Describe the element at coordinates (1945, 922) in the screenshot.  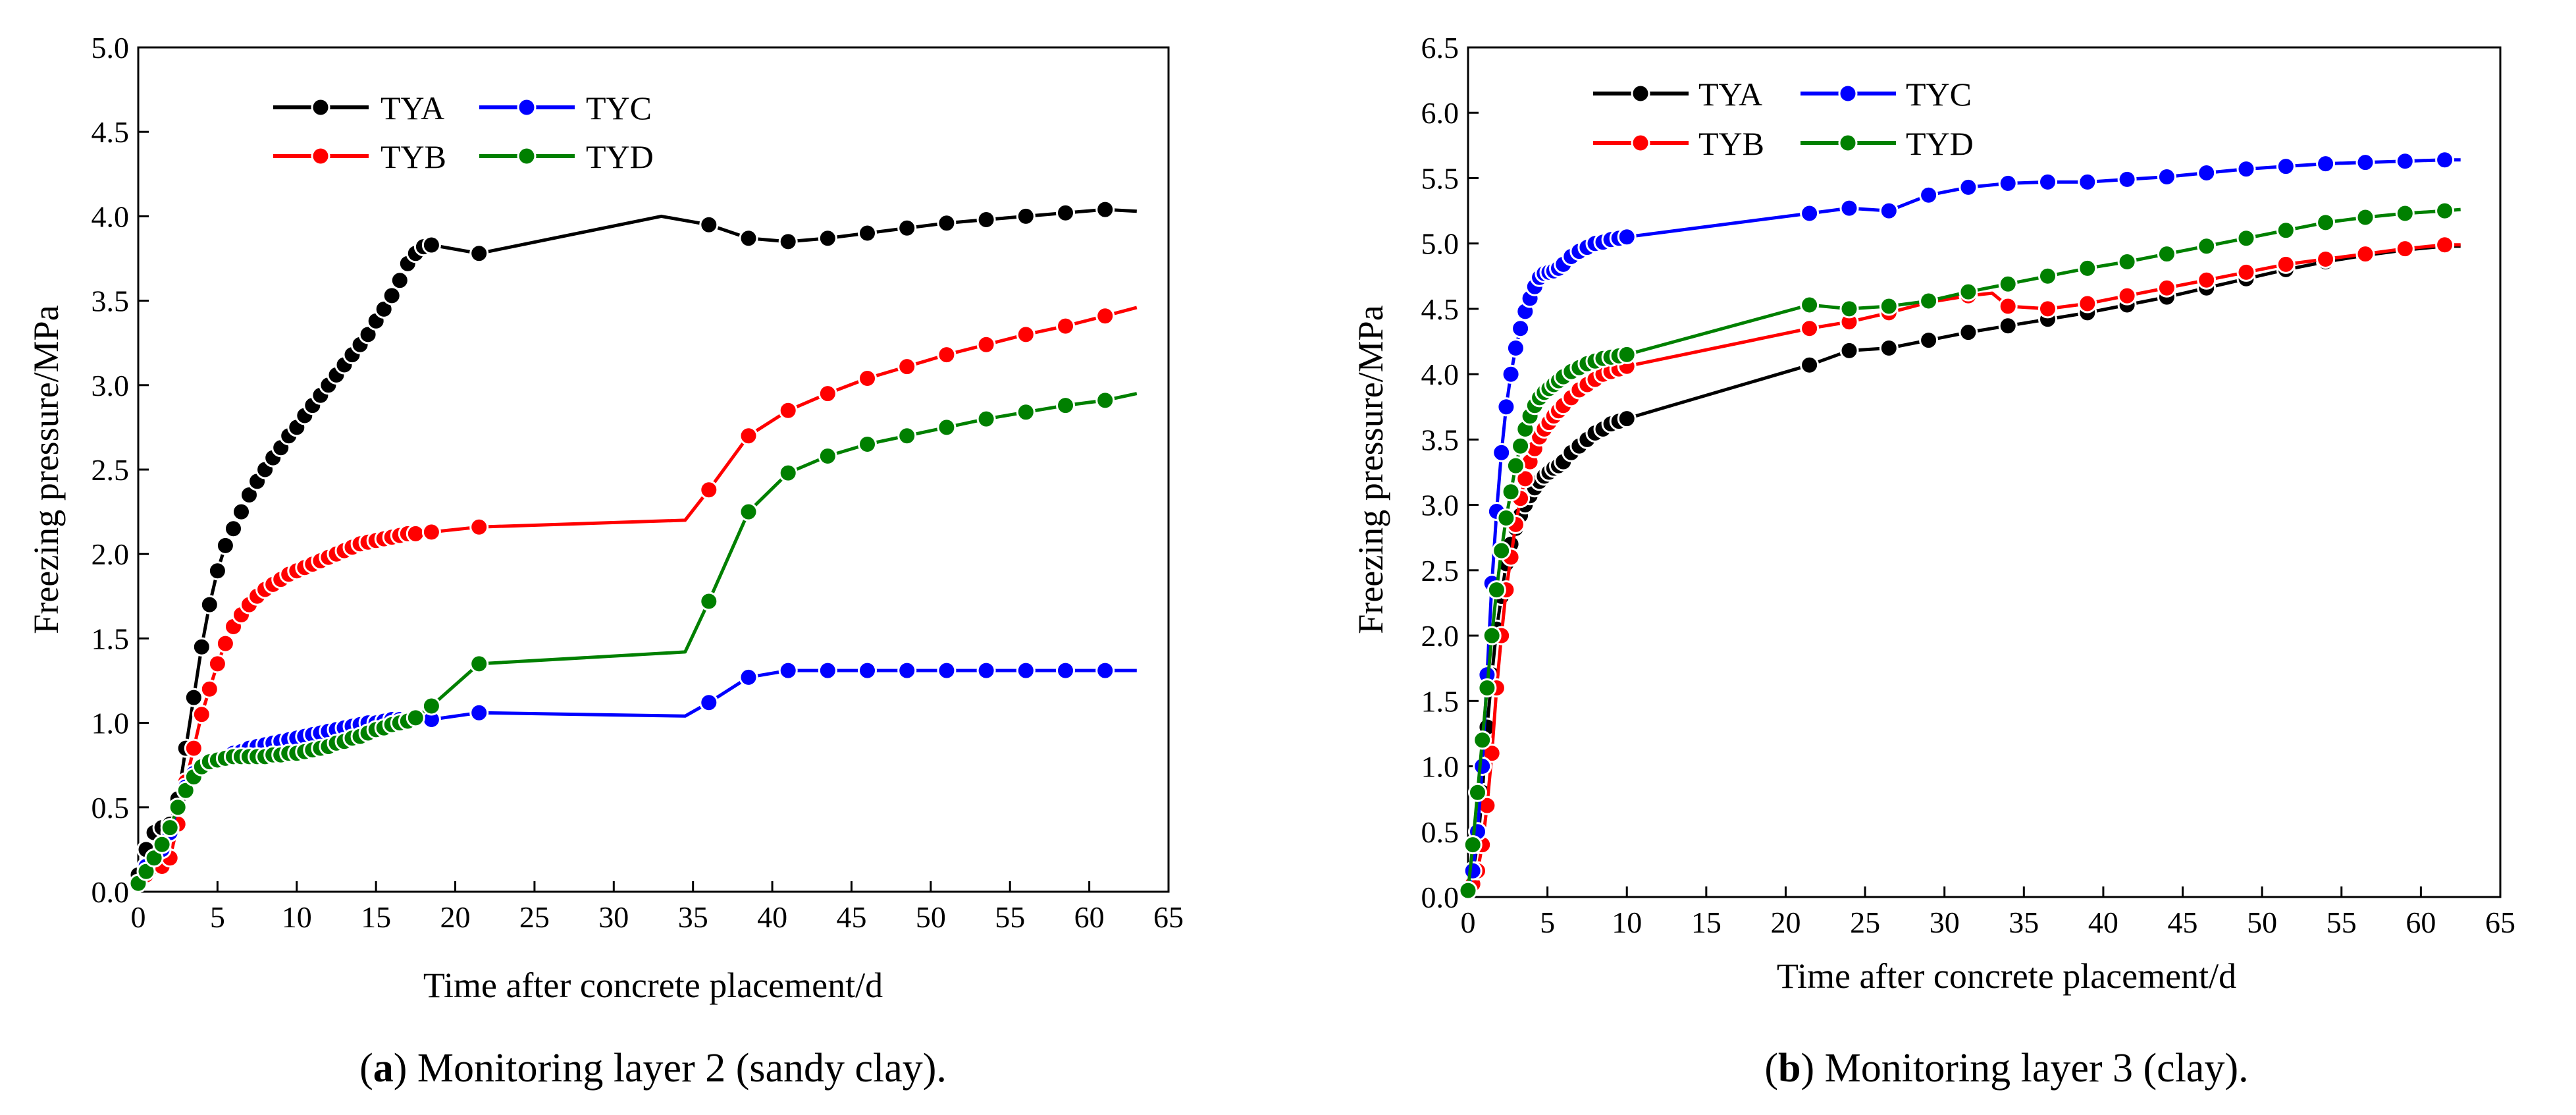
I see `x-tick-label: 30` at that location.